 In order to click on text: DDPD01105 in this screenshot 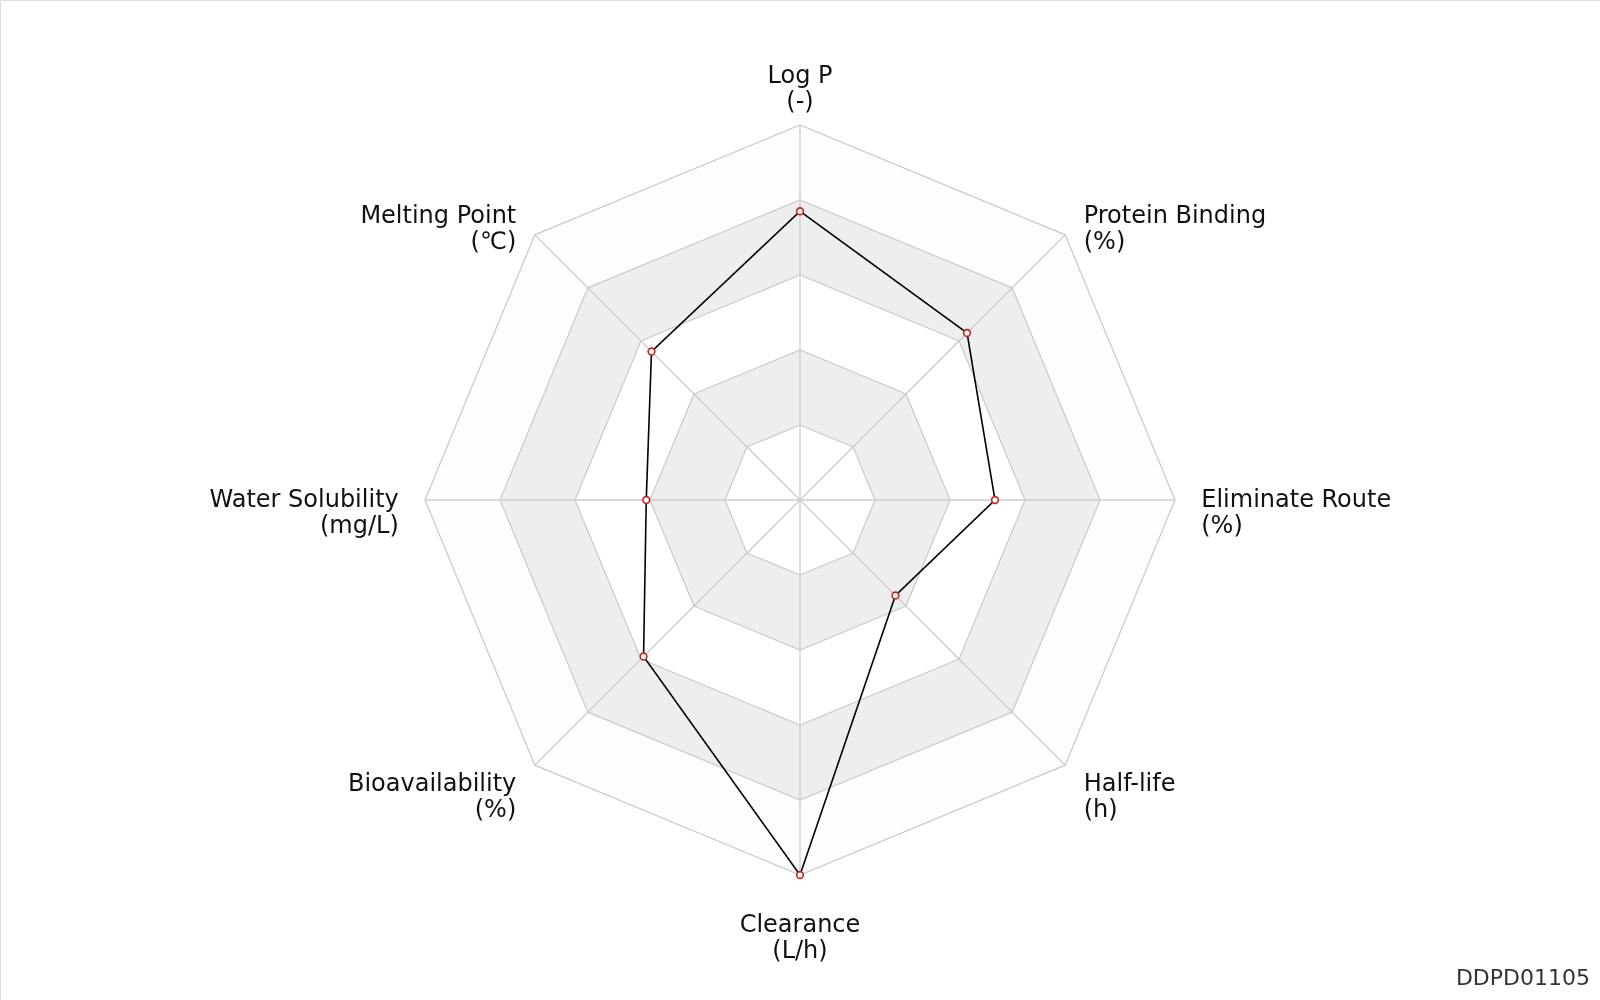, I will do `click(1522, 977)`.